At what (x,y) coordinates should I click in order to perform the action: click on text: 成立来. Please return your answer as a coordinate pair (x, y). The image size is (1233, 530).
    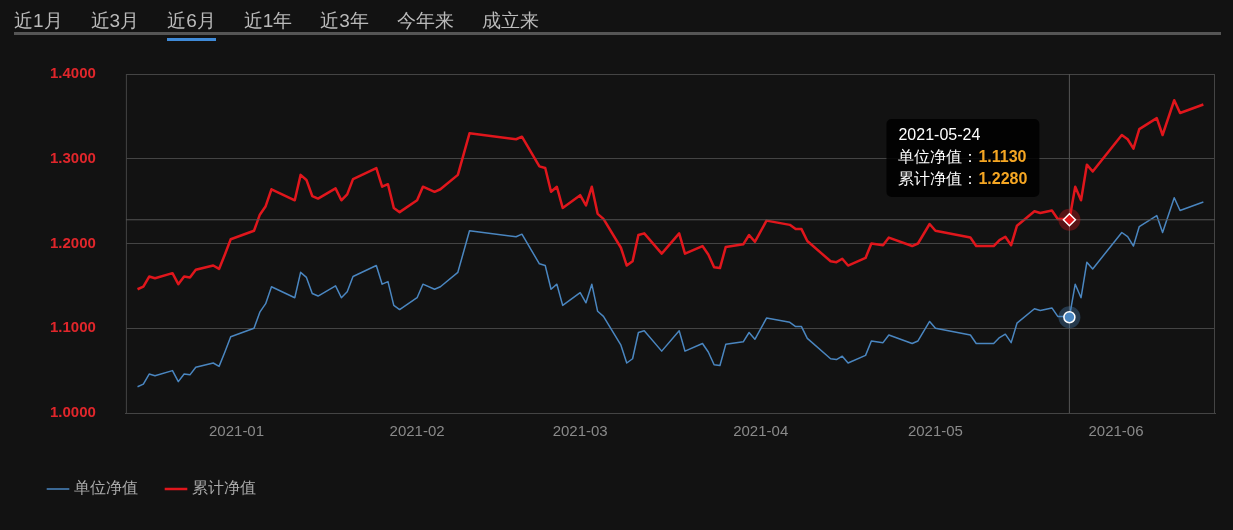
    Looking at the image, I should click on (510, 21).